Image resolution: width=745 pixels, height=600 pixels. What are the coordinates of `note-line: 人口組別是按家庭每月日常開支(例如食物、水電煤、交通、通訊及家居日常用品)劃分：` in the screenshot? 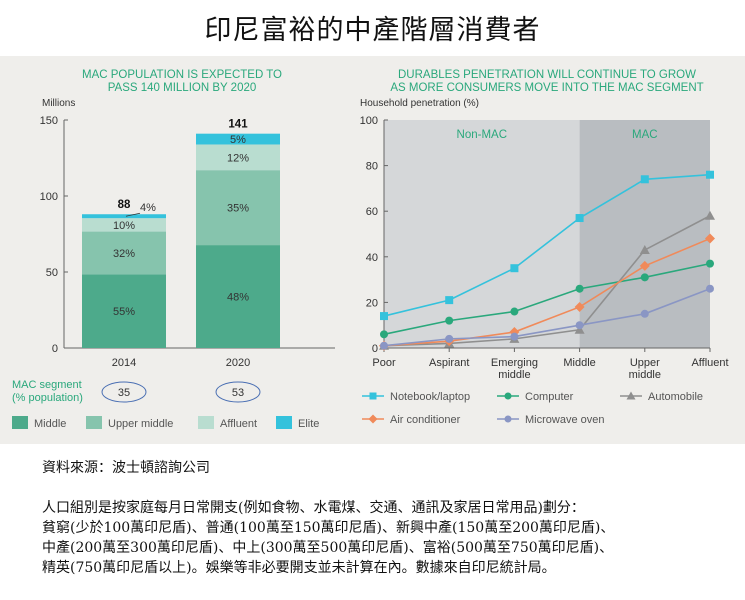 It's located at (313, 508).